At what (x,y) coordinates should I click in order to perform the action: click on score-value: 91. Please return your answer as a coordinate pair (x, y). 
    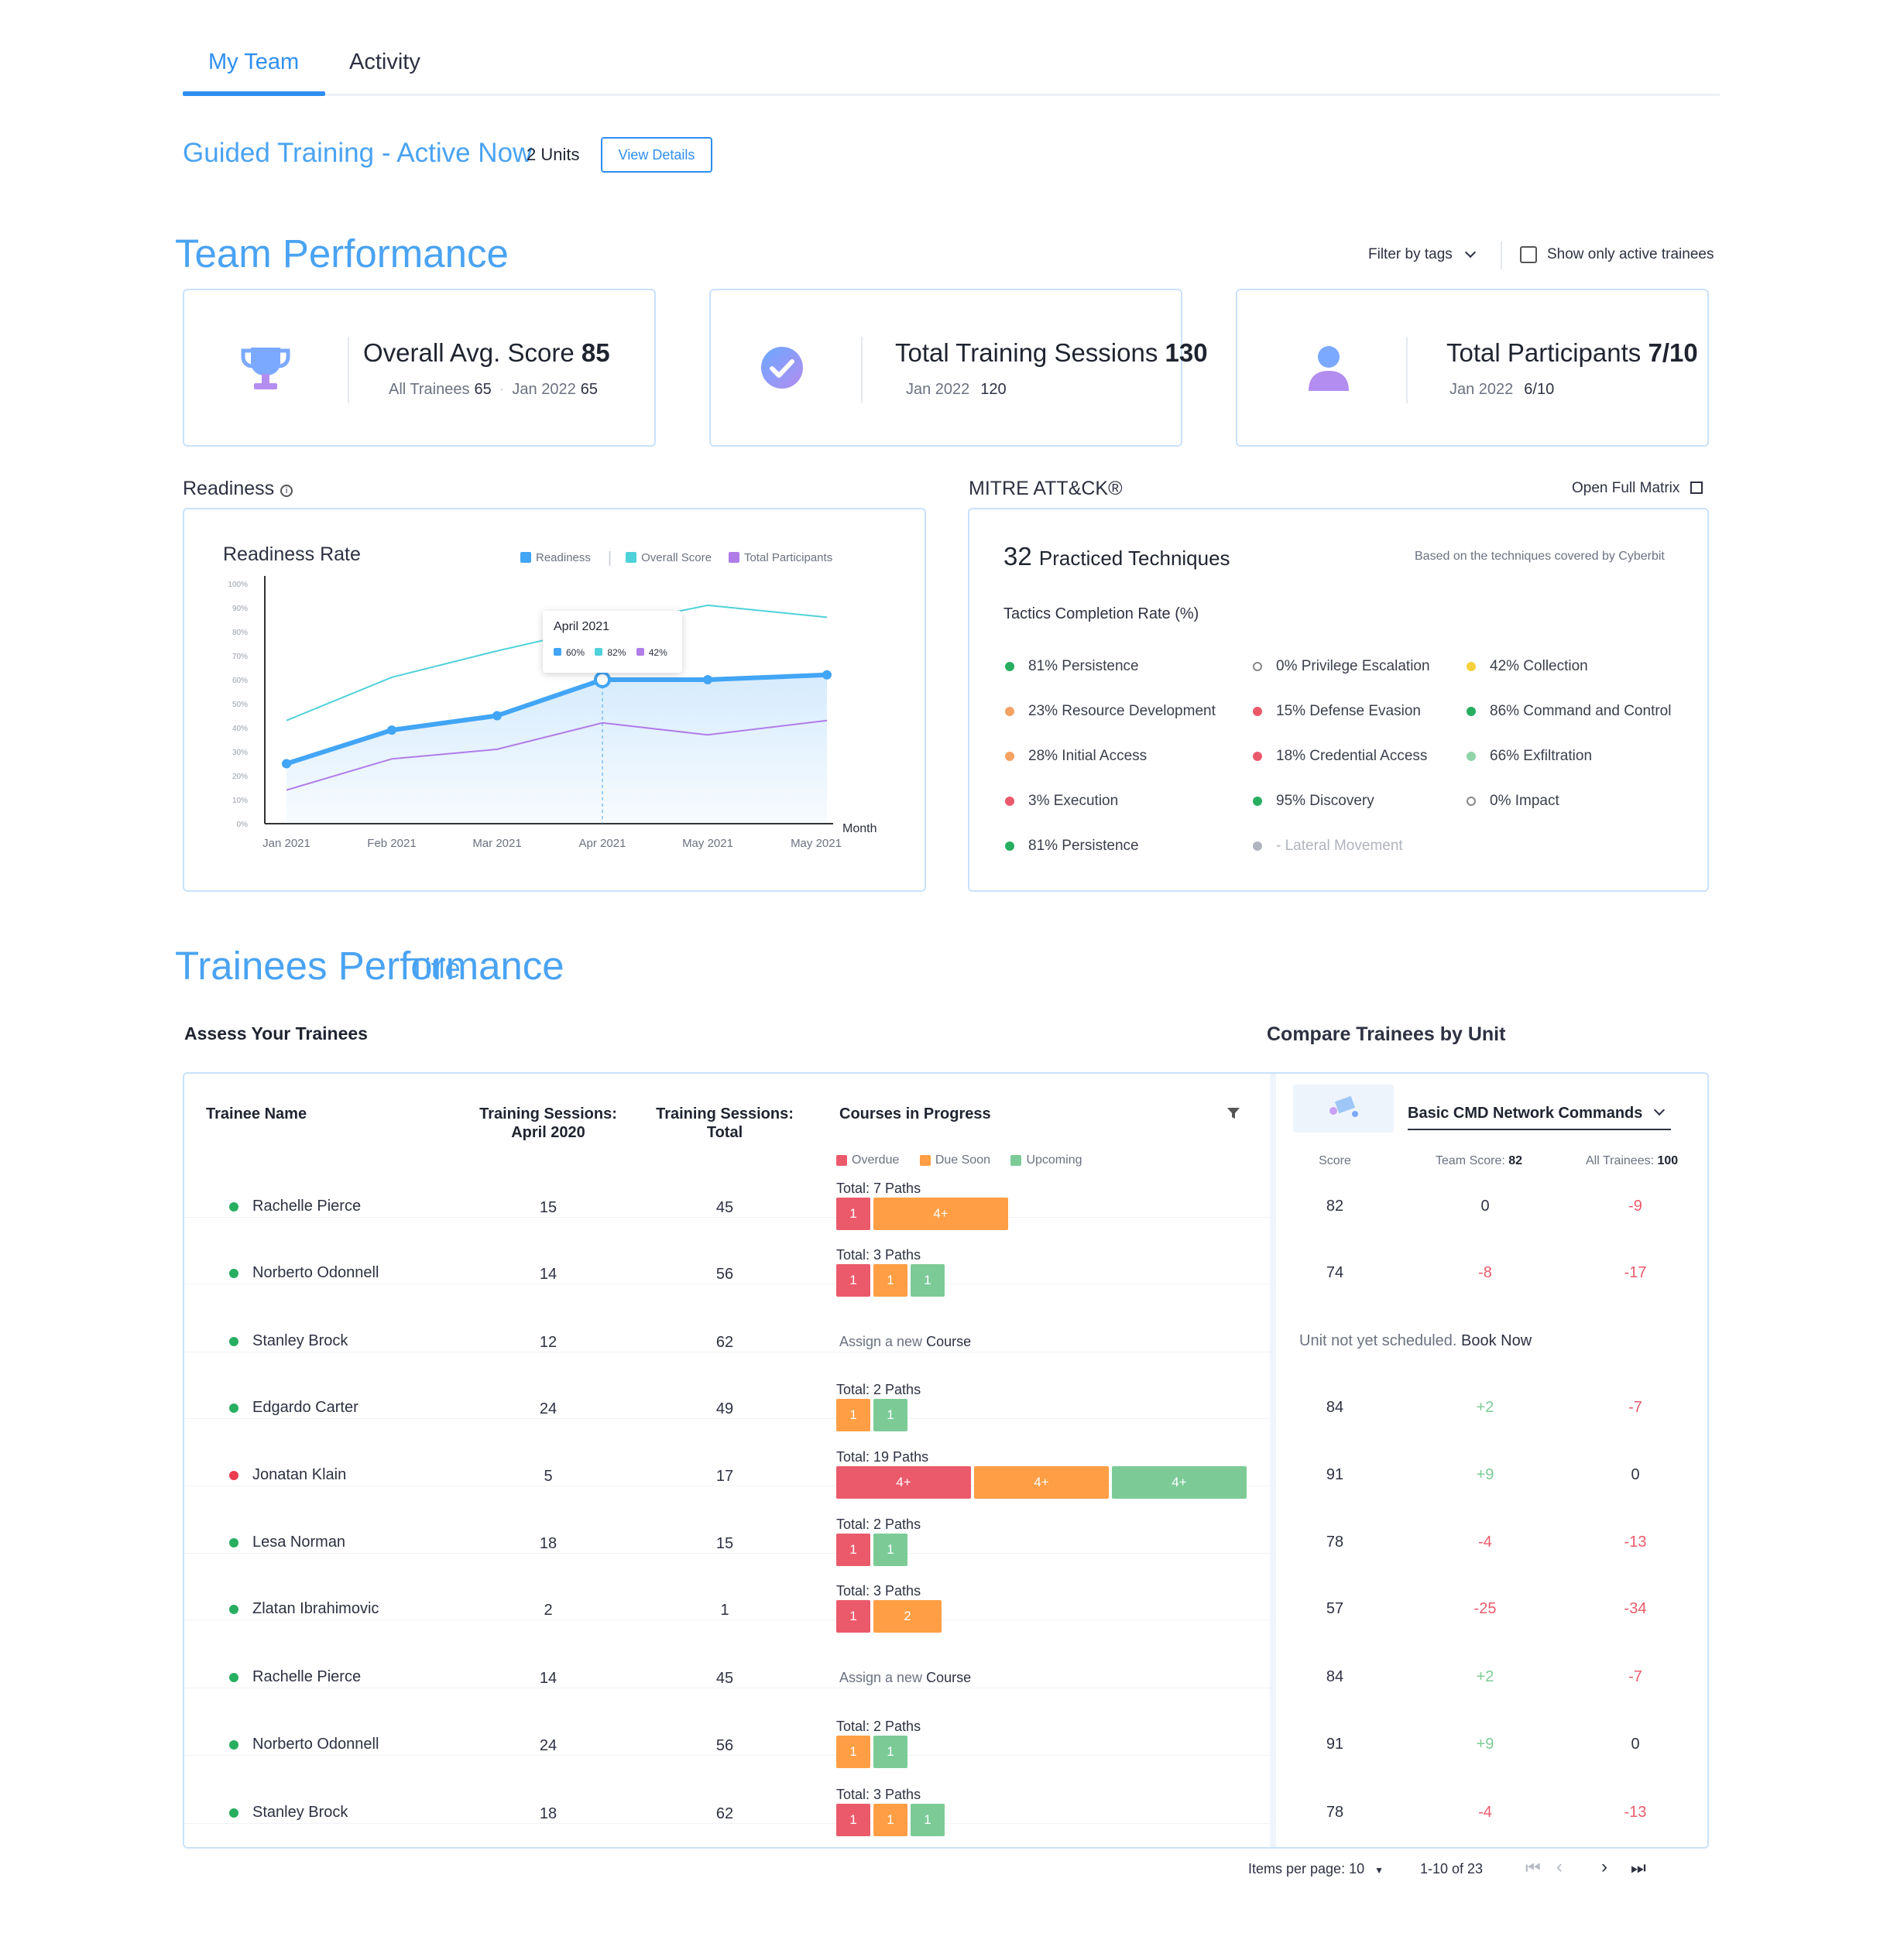
    Looking at the image, I should click on (1335, 1744).